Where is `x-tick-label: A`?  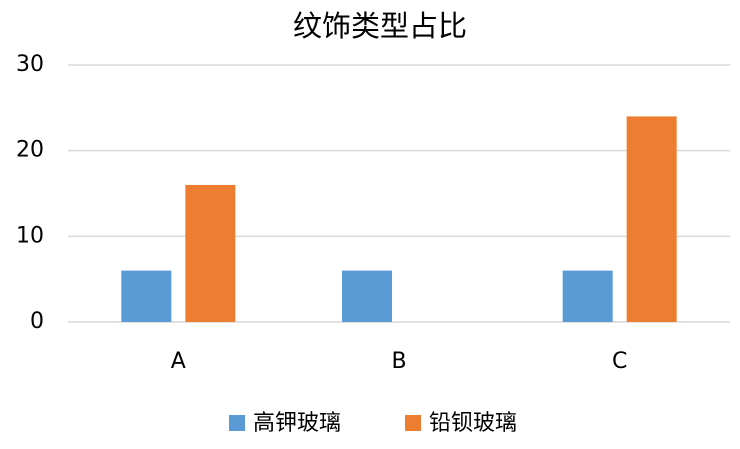 x-tick-label: A is located at coordinates (178, 361).